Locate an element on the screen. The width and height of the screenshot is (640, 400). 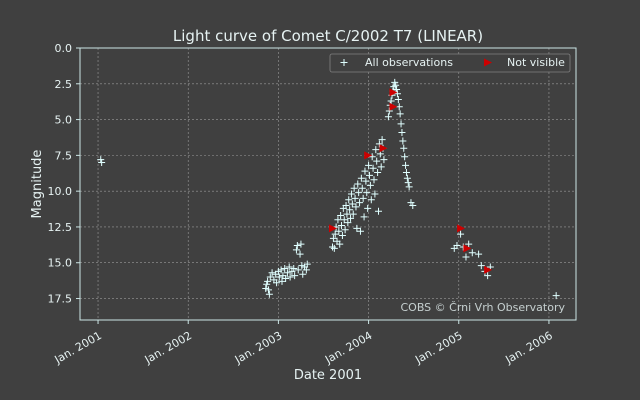
x-axis-label: Date 2001 is located at coordinates (328, 375).